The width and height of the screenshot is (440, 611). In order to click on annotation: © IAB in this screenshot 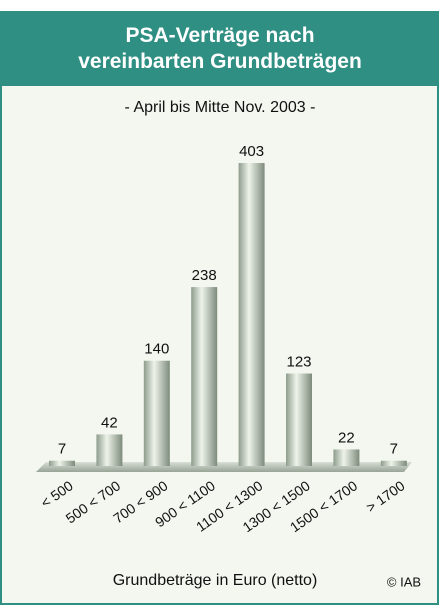, I will do `click(404, 581)`.